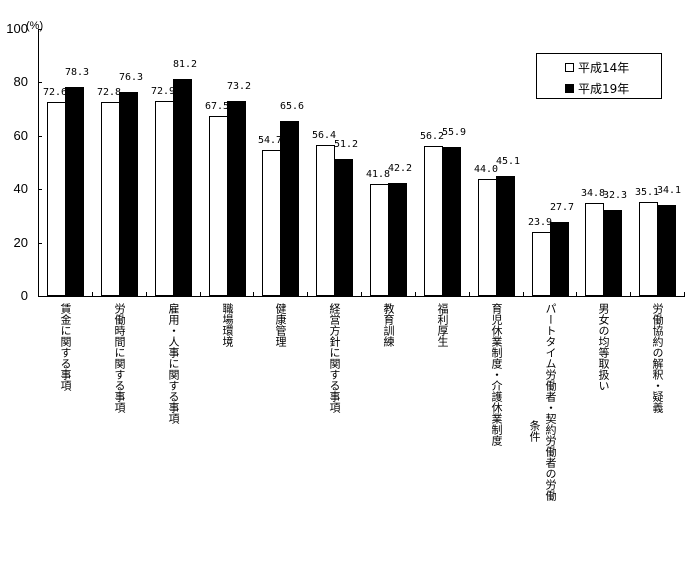 The width and height of the screenshot is (693, 561). What do you see at coordinates (400, 168) in the screenshot?
I see `value-label: 42.2` at bounding box center [400, 168].